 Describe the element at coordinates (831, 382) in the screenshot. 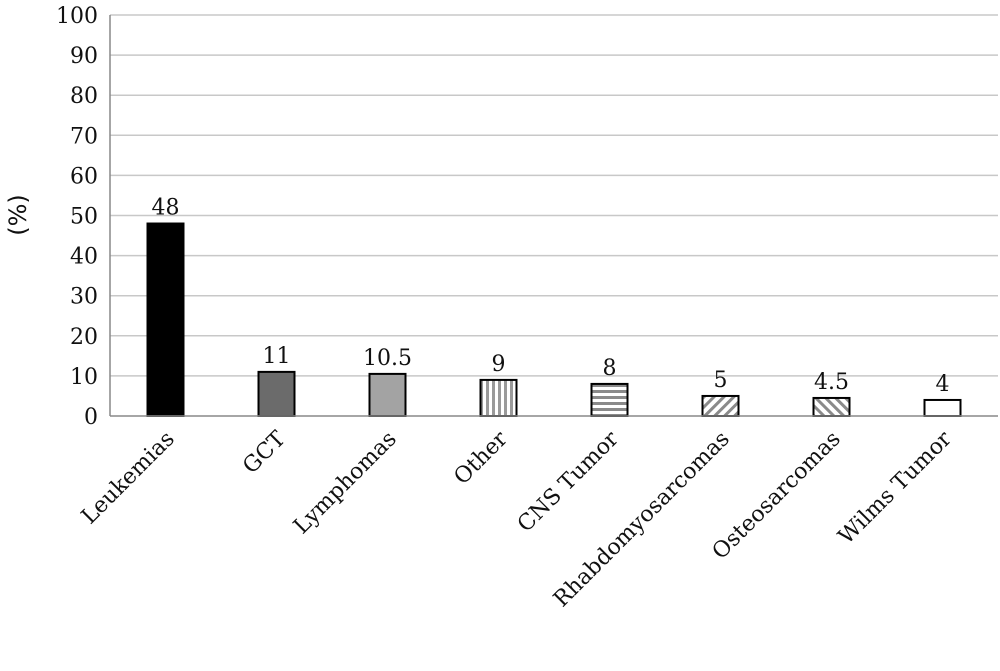

I see `data-label: 4.5` at that location.